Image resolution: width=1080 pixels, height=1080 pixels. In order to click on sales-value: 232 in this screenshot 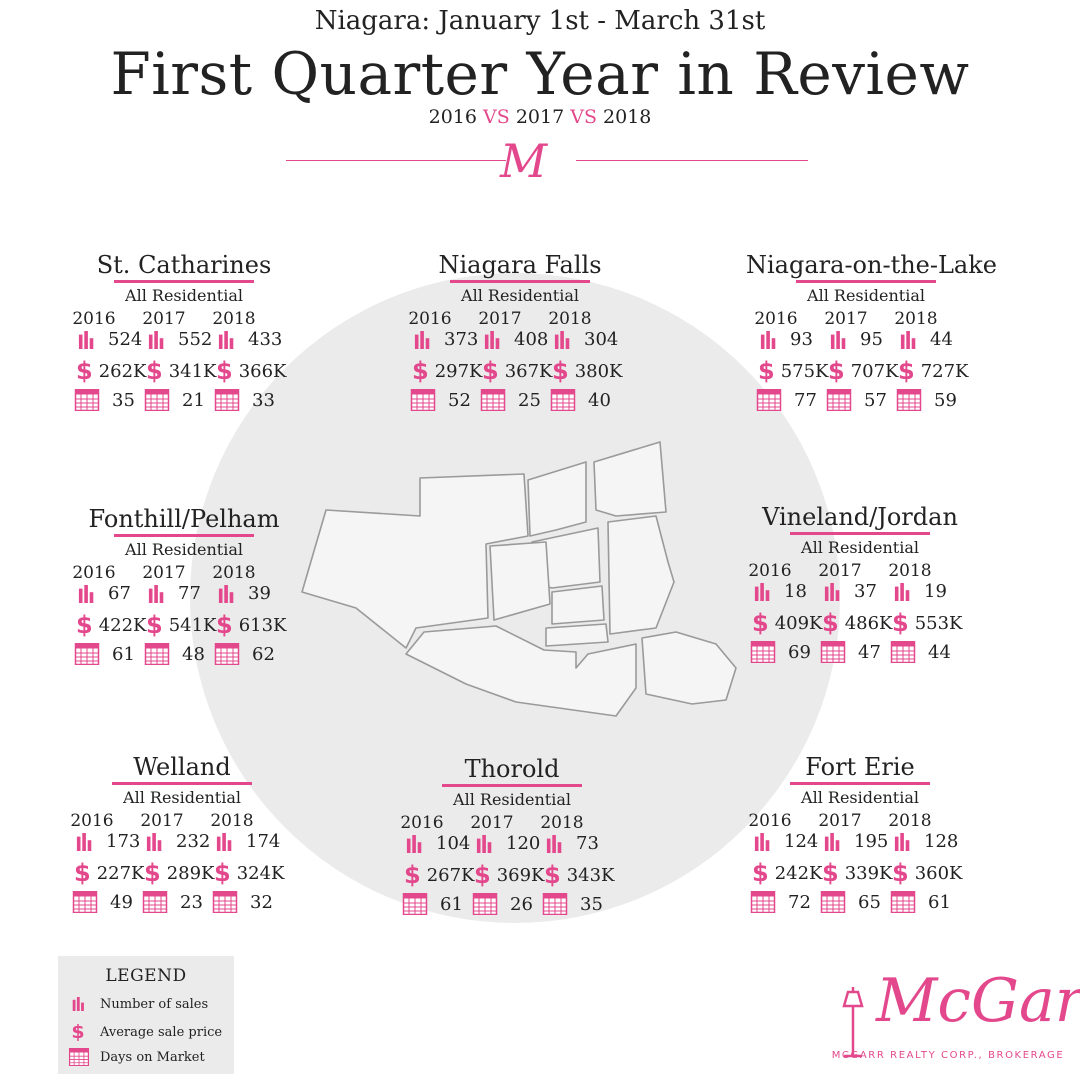, I will do `click(193, 841)`.